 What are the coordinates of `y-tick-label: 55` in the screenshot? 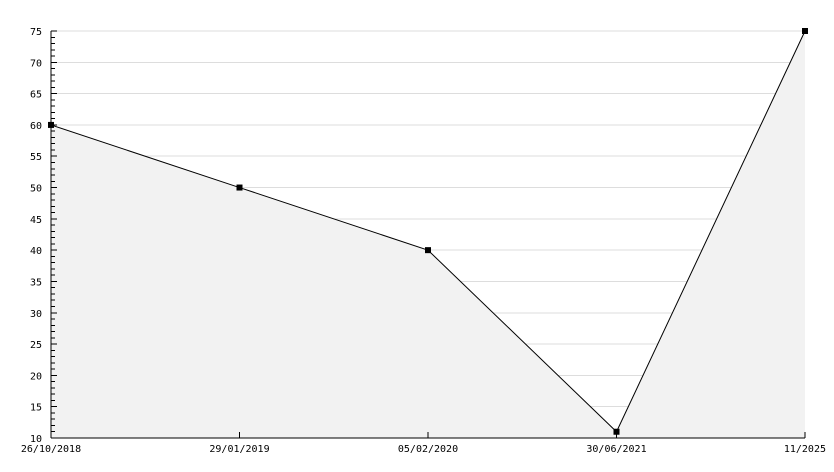 It's located at (36, 157).